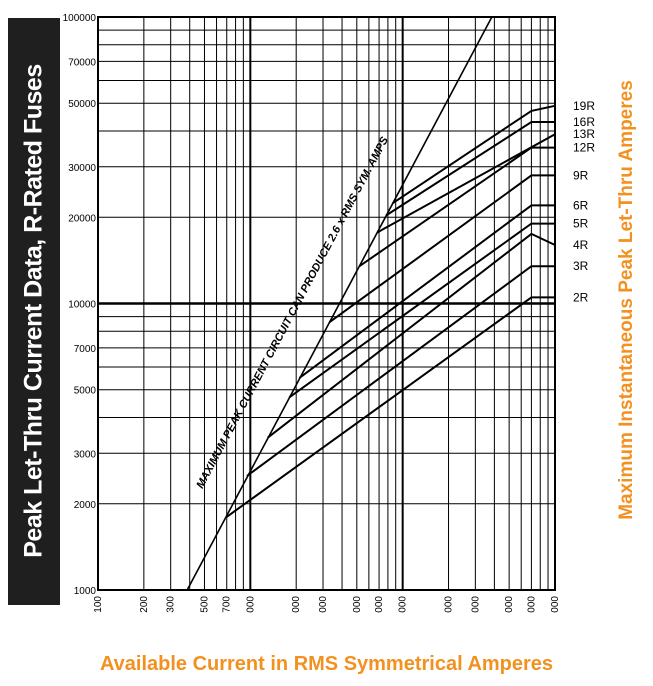  Describe the element at coordinates (82, 305) in the screenshot. I see `y-tick-label: 10000` at that location.